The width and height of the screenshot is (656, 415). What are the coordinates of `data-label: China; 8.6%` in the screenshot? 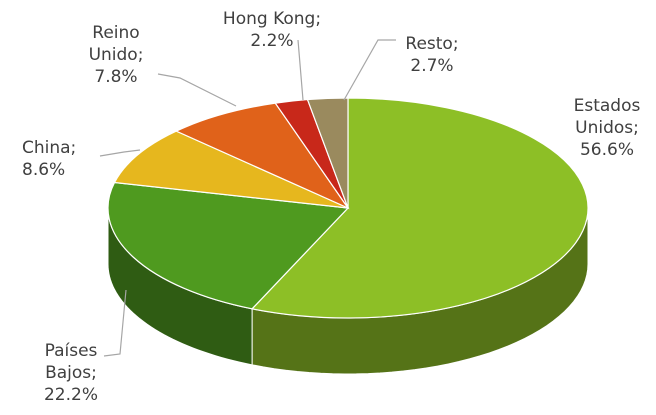 It's located at (49, 159).